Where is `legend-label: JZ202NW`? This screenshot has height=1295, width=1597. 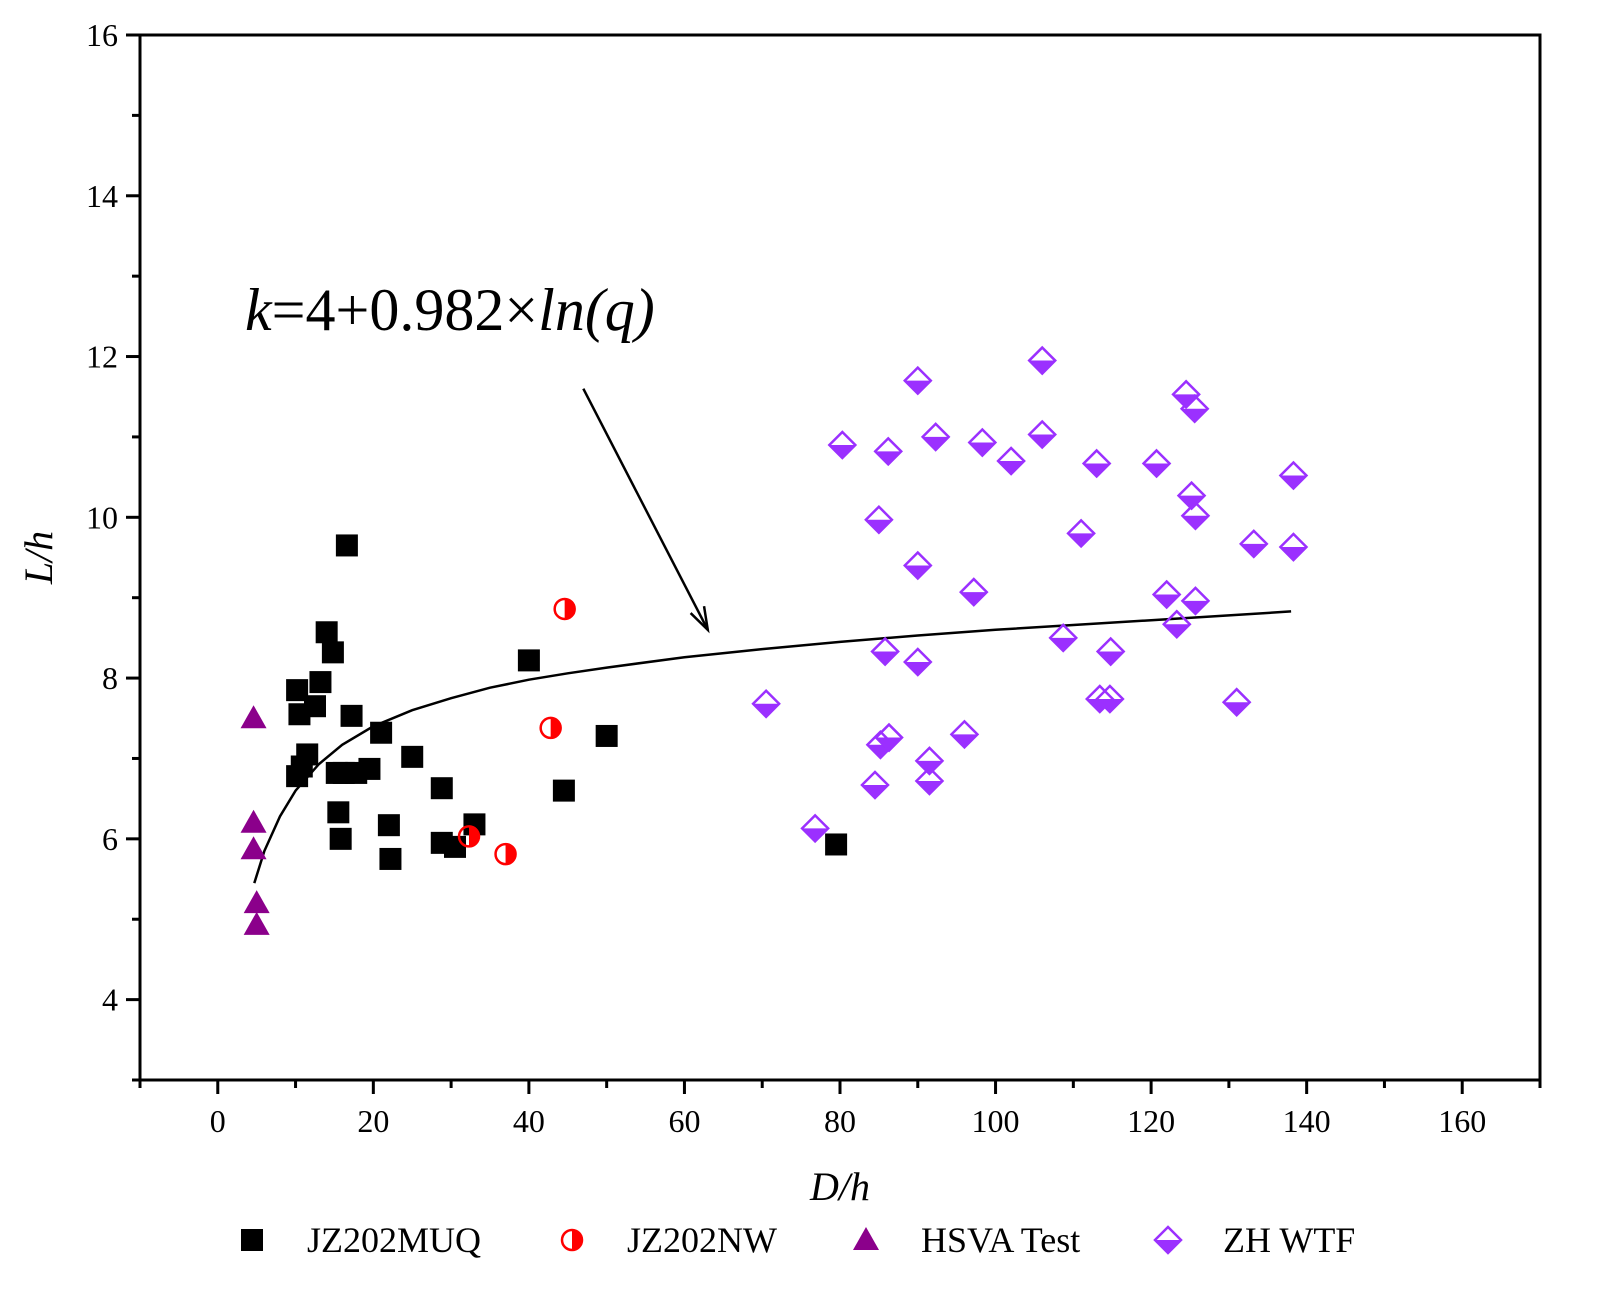
legend-label: JZ202NW is located at coordinates (702, 1240).